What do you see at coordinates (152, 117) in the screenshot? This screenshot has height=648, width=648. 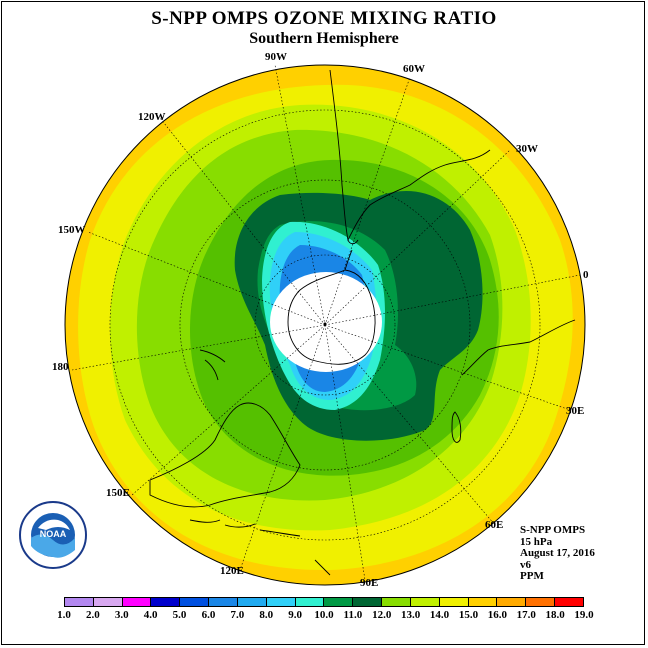 I see `lon-label-120w: 120W` at bounding box center [152, 117].